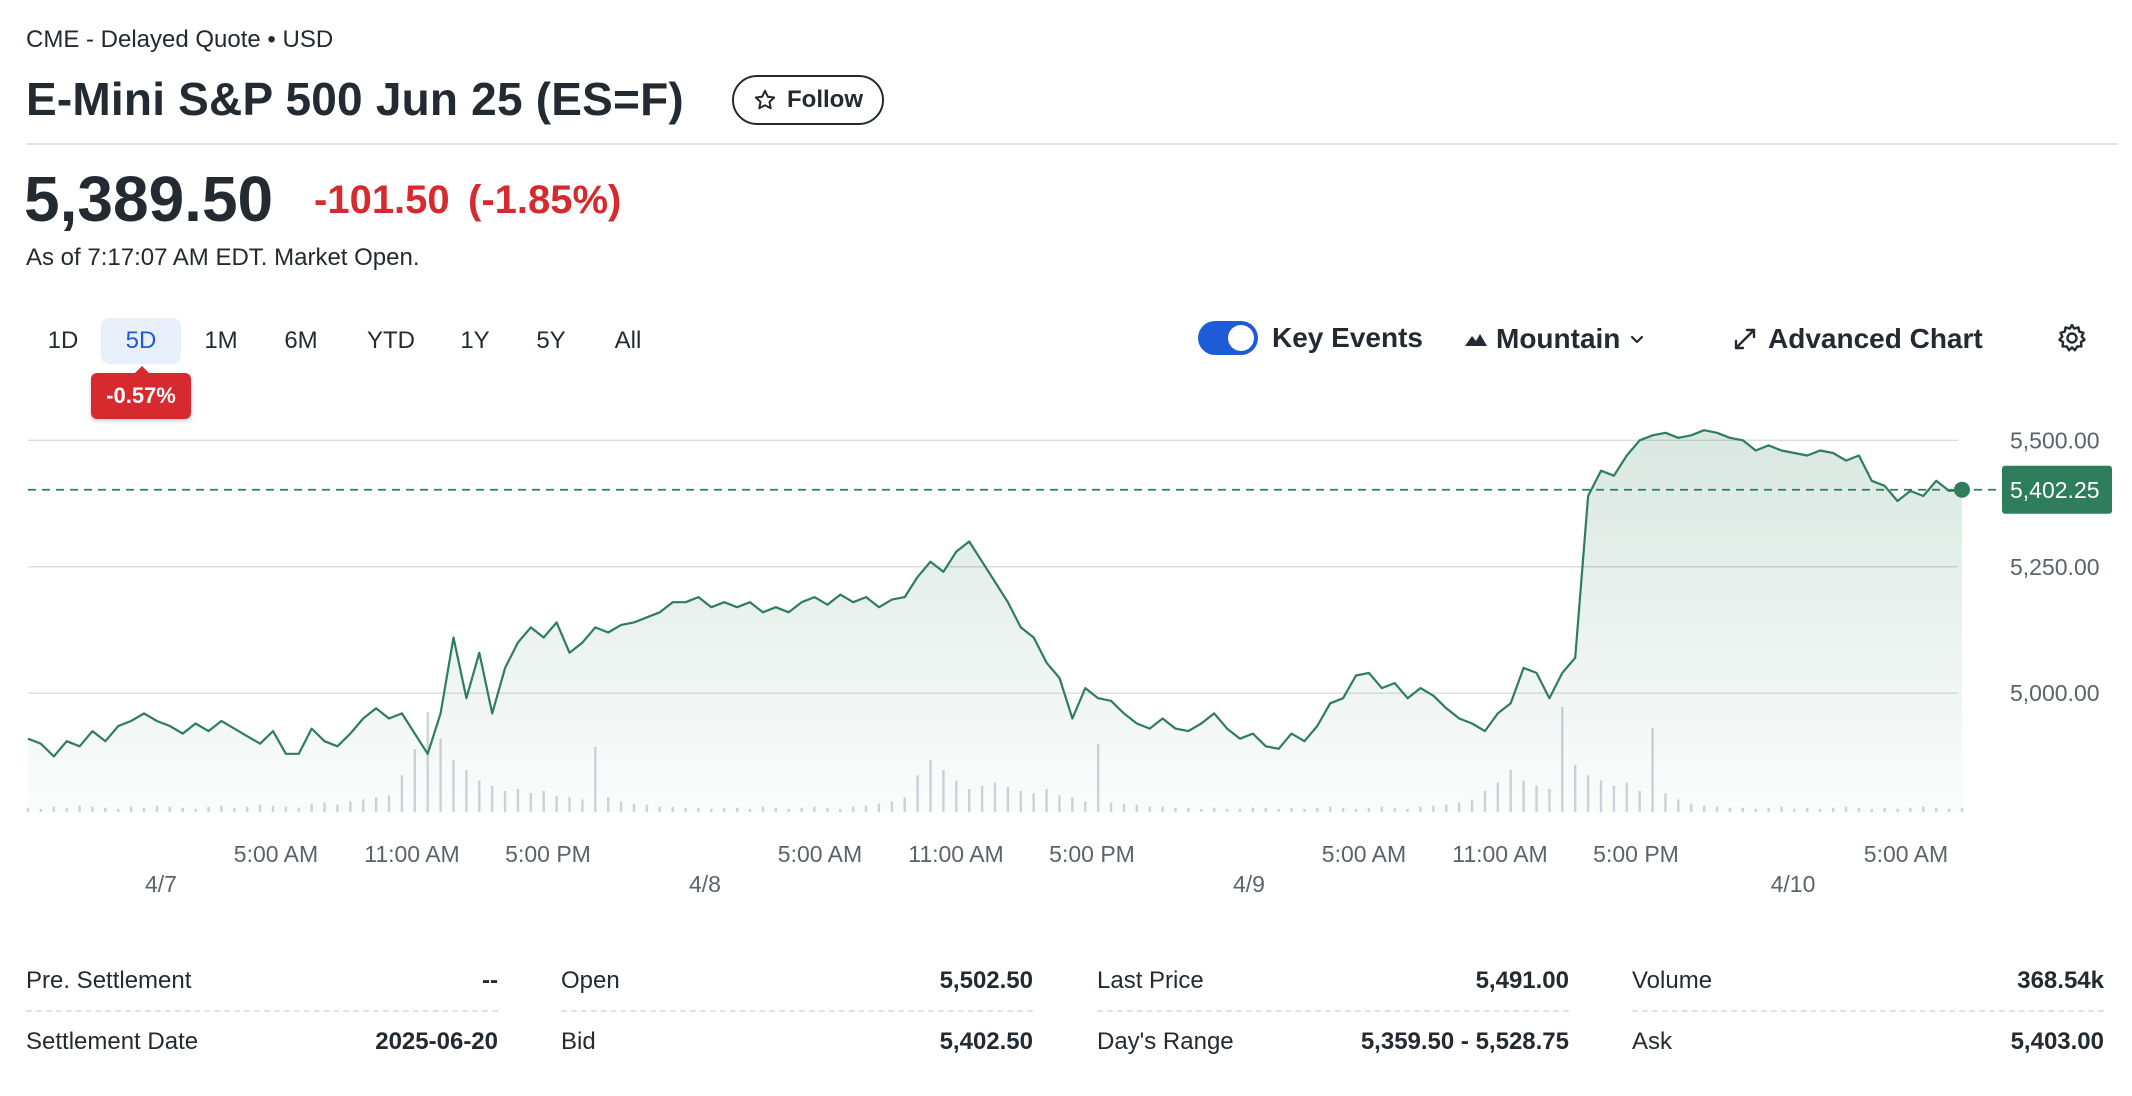 Image resolution: width=2132 pixels, height=1096 pixels. What do you see at coordinates (2055, 440) in the screenshot?
I see `y-tick-label: 5,500.00` at bounding box center [2055, 440].